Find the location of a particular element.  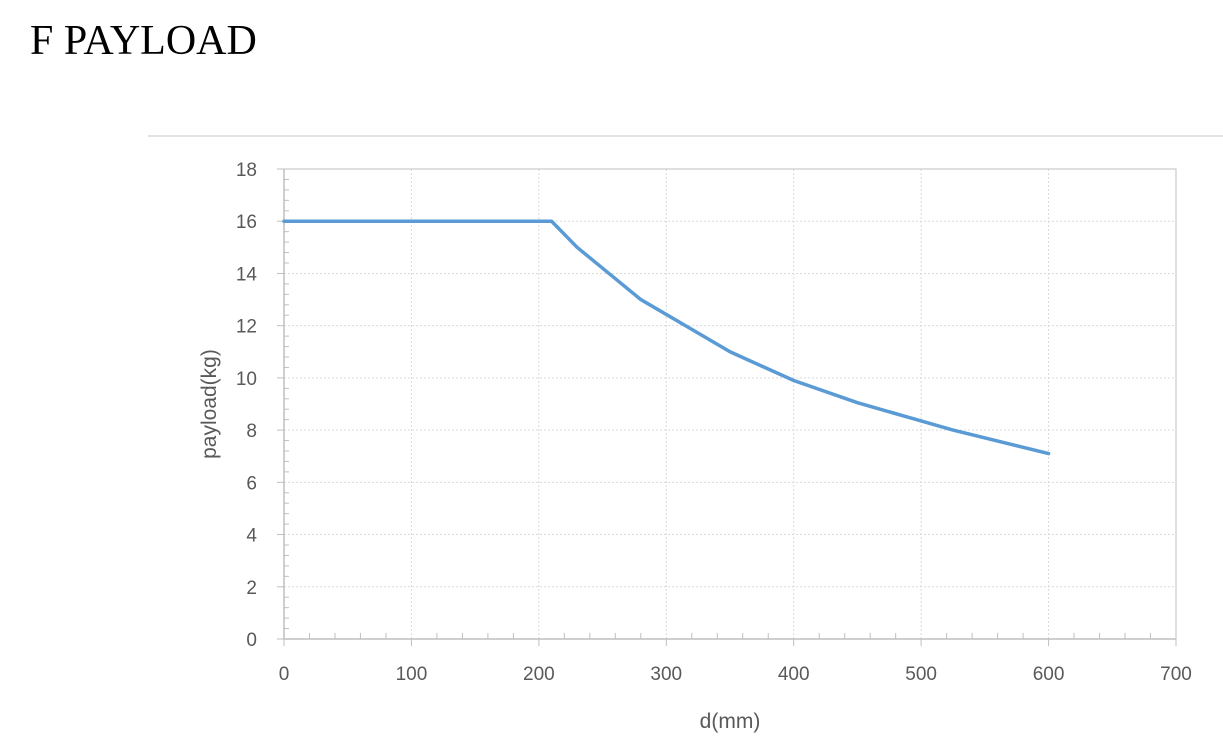

chart-top-divider is located at coordinates (685, 136).